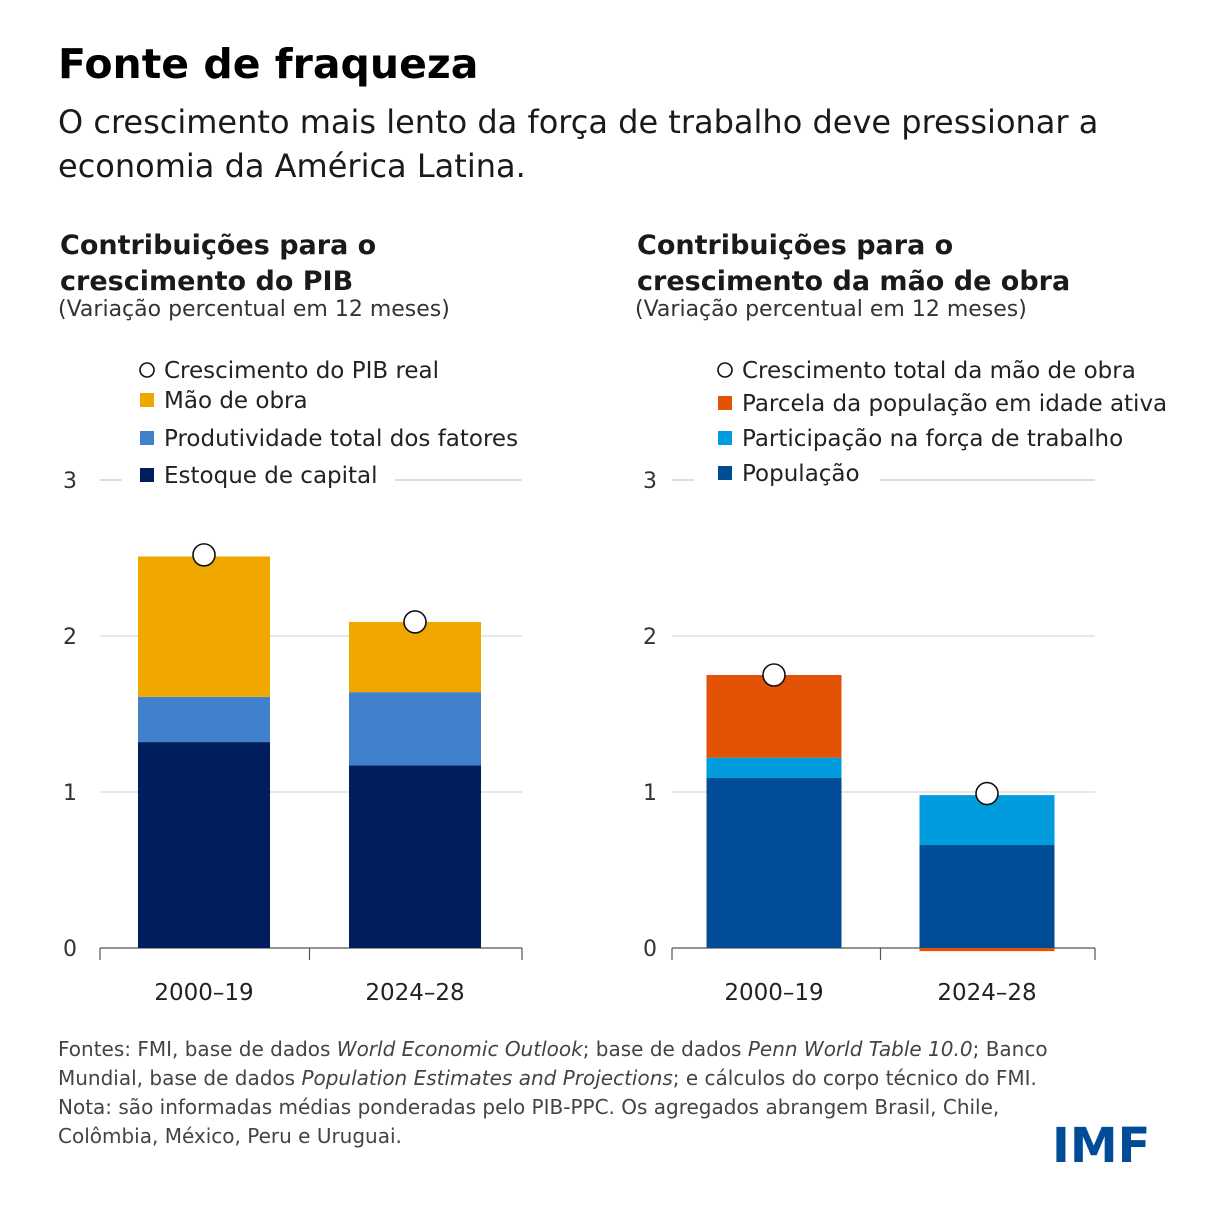 Image resolution: width=1210 pixels, height=1210 pixels. Describe the element at coordinates (268, 64) in the screenshot. I see `page-title: Fonte de fraqueza` at that location.